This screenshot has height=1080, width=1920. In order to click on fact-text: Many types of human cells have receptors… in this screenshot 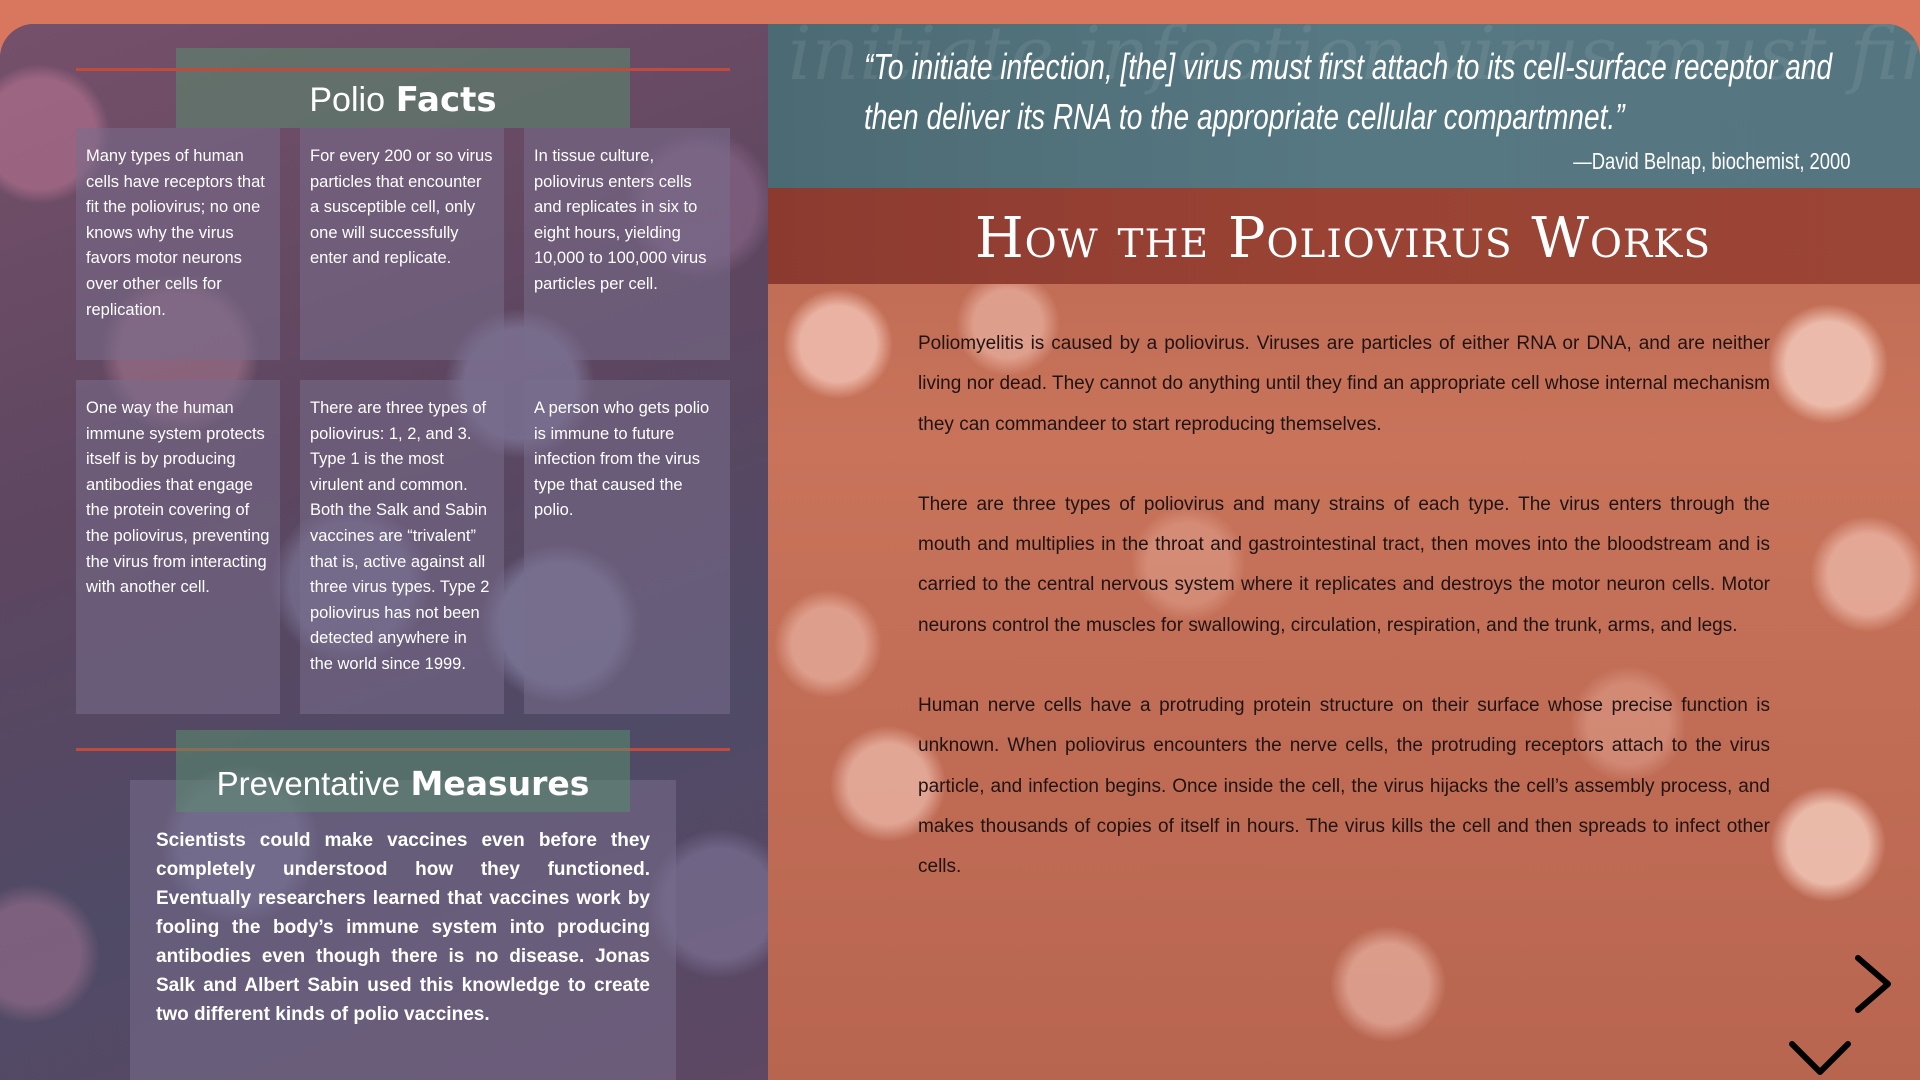, I will do `click(175, 233)`.